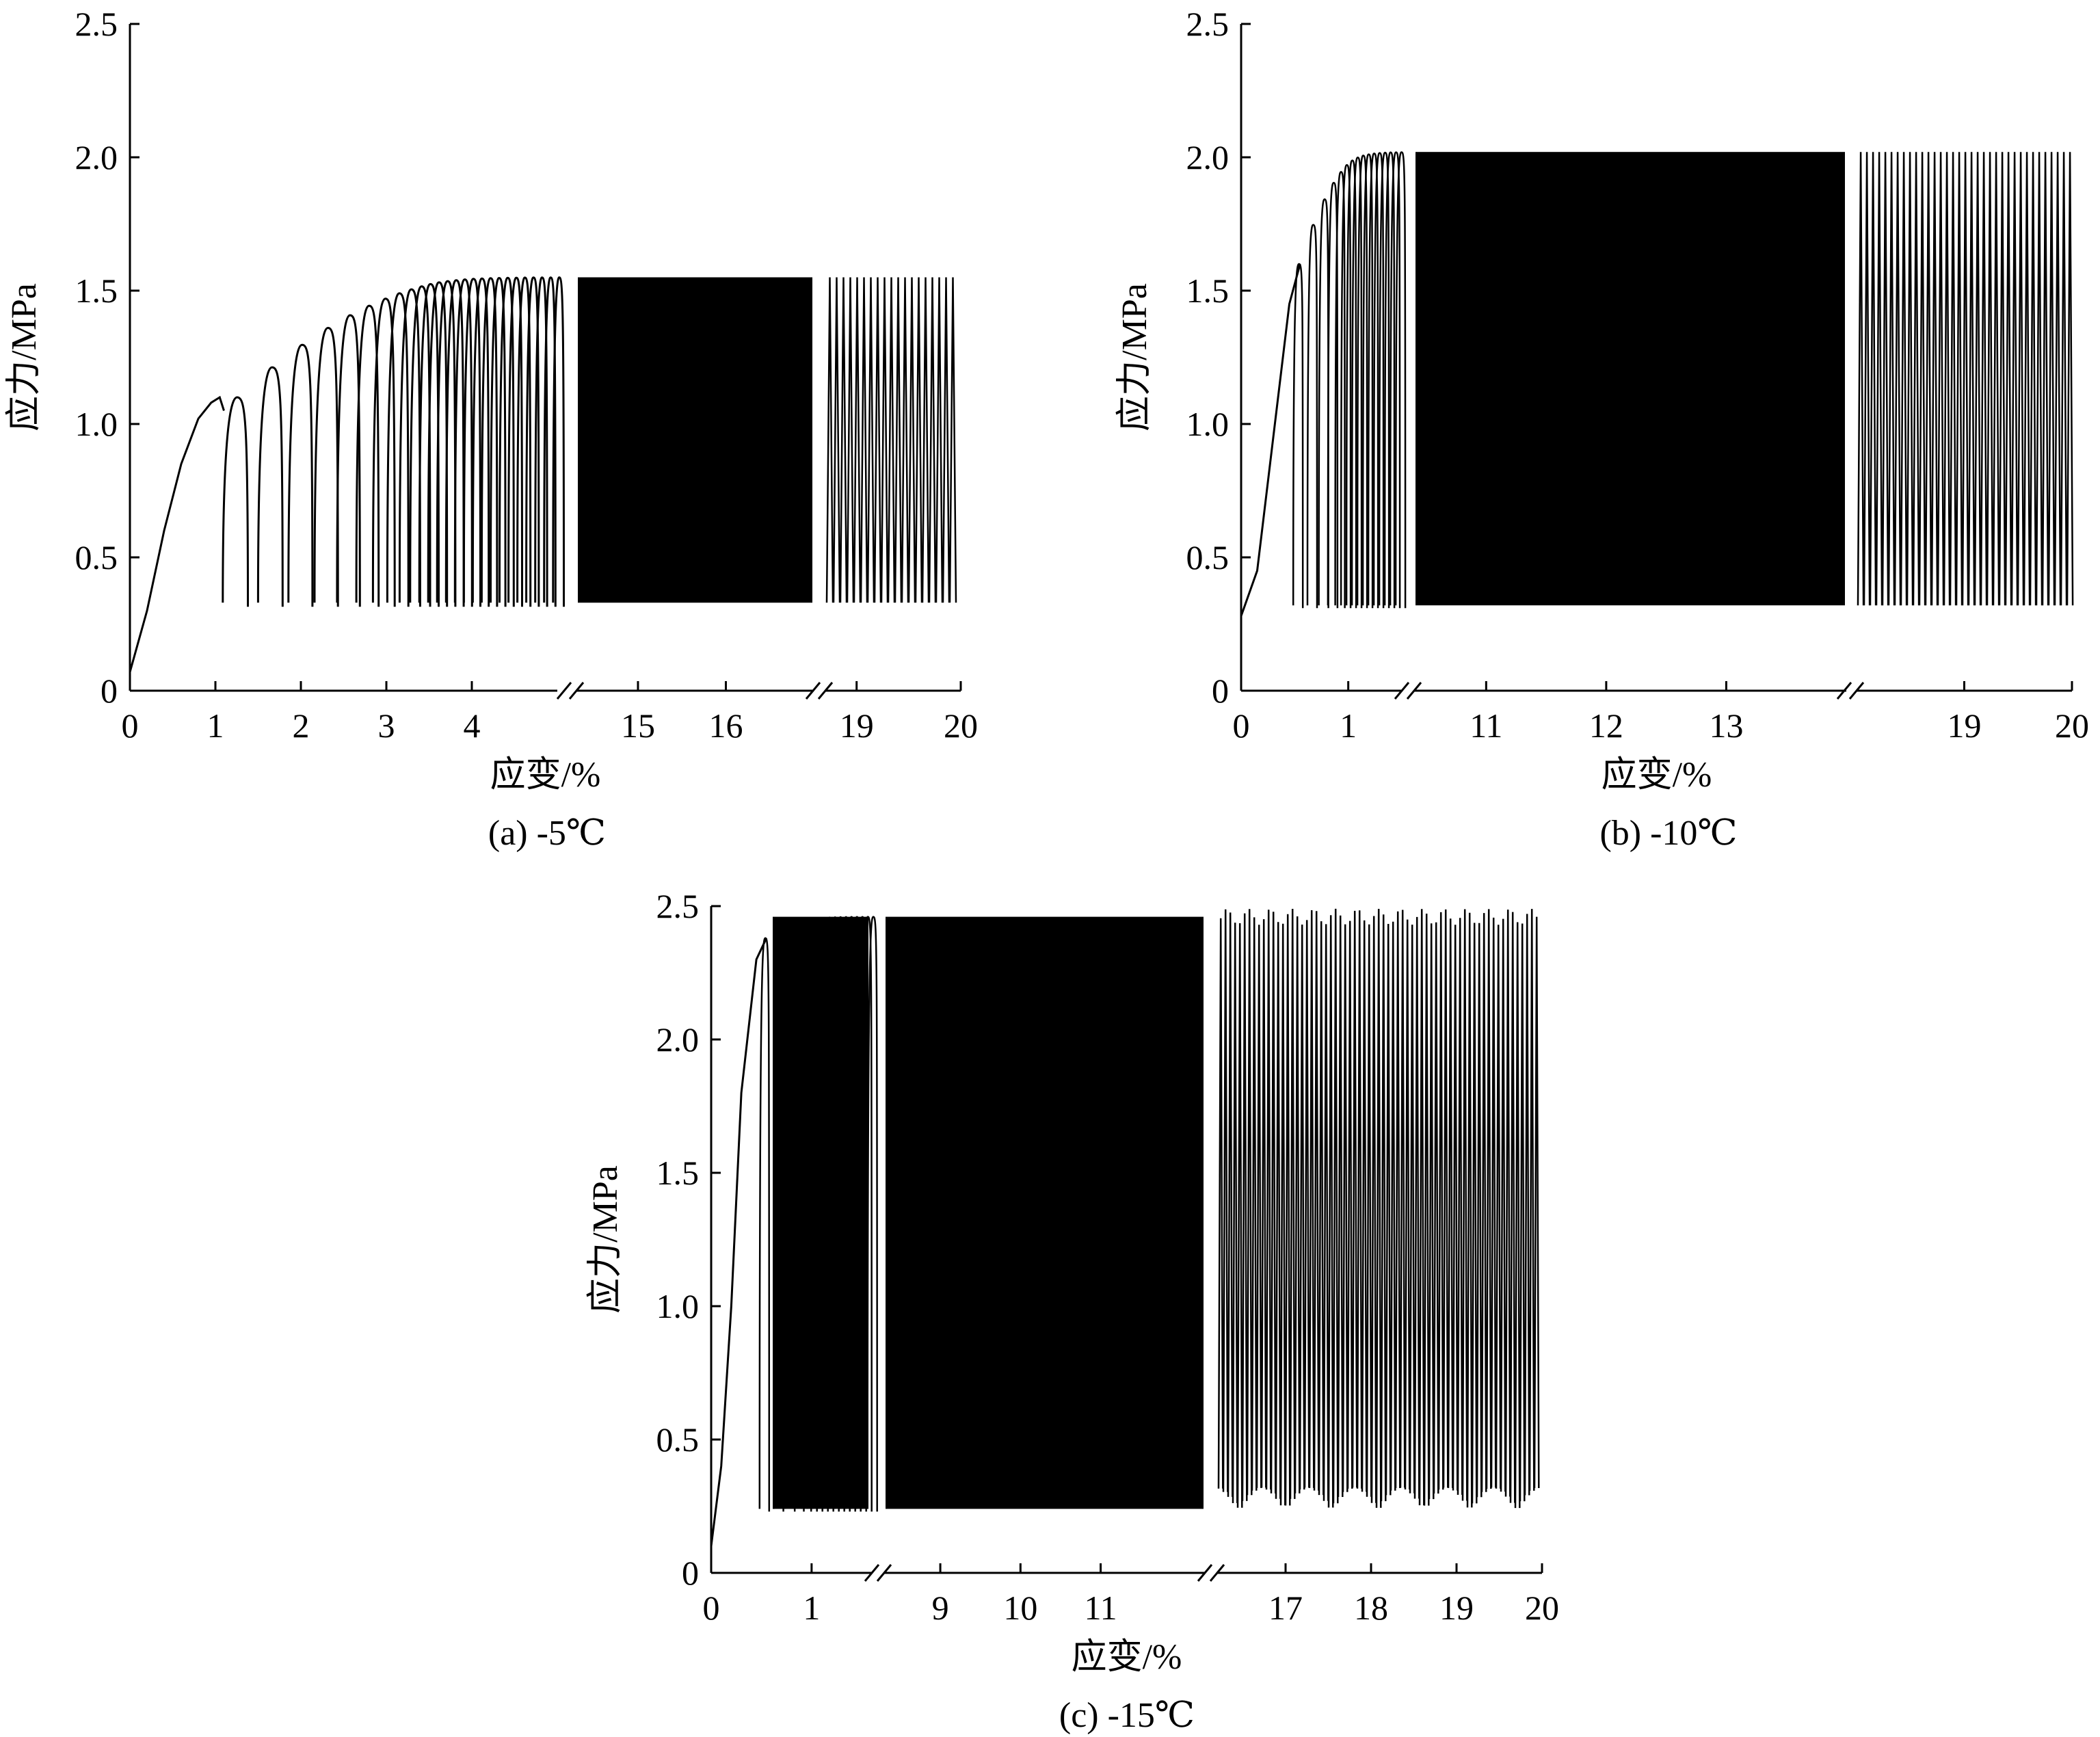 The width and height of the screenshot is (2100, 1737). Describe the element at coordinates (1285, 1608) in the screenshot. I see `x-tick-label: 17` at that location.